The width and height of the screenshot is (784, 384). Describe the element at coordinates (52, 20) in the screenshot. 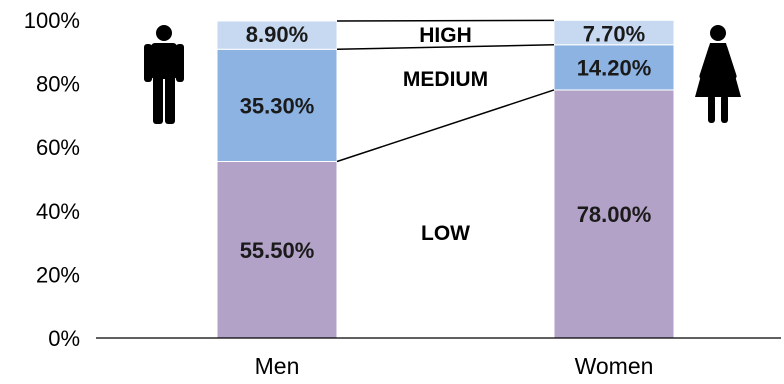

I see `y-tick-label: 100%` at that location.